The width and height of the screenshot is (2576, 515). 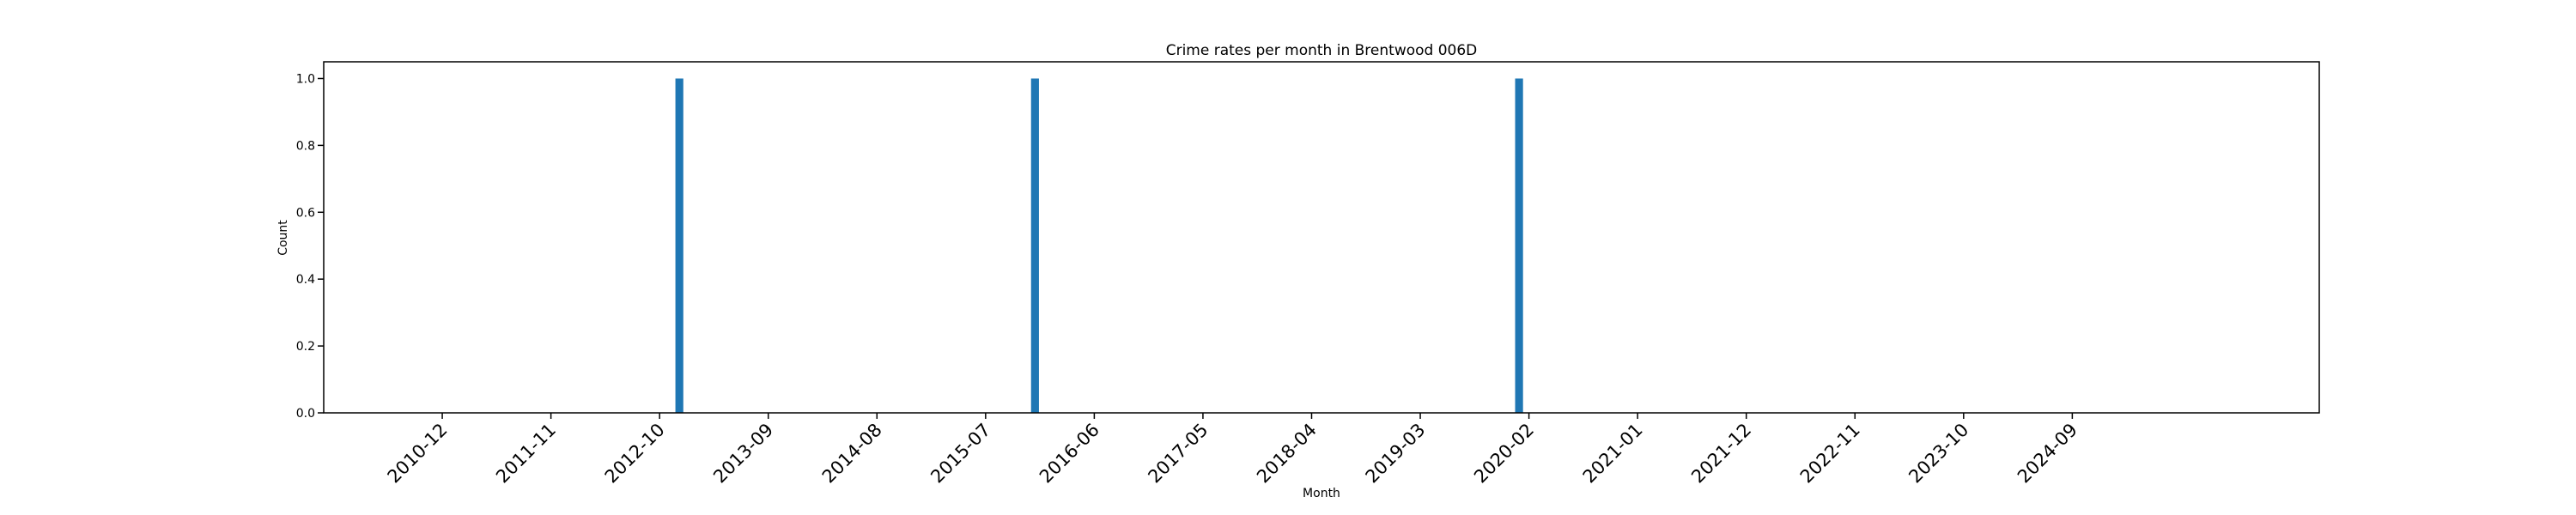 What do you see at coordinates (1830, 454) in the screenshot?
I see `x-tick-label: 2022-11` at bounding box center [1830, 454].